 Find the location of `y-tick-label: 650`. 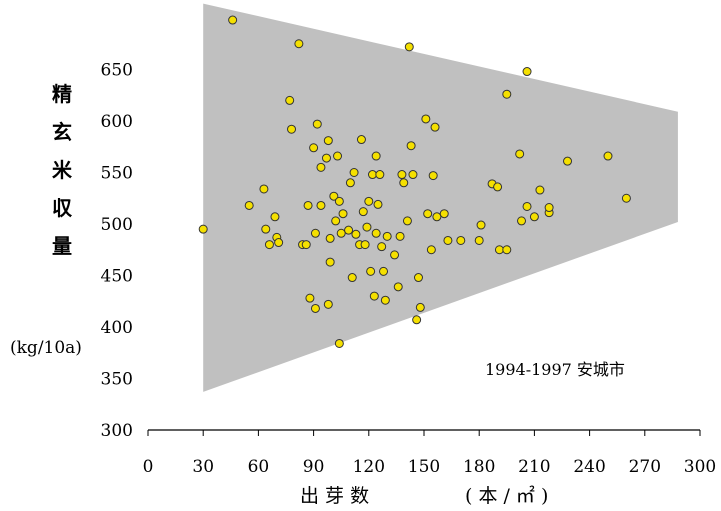

y-tick-label: 650 is located at coordinates (117, 71).